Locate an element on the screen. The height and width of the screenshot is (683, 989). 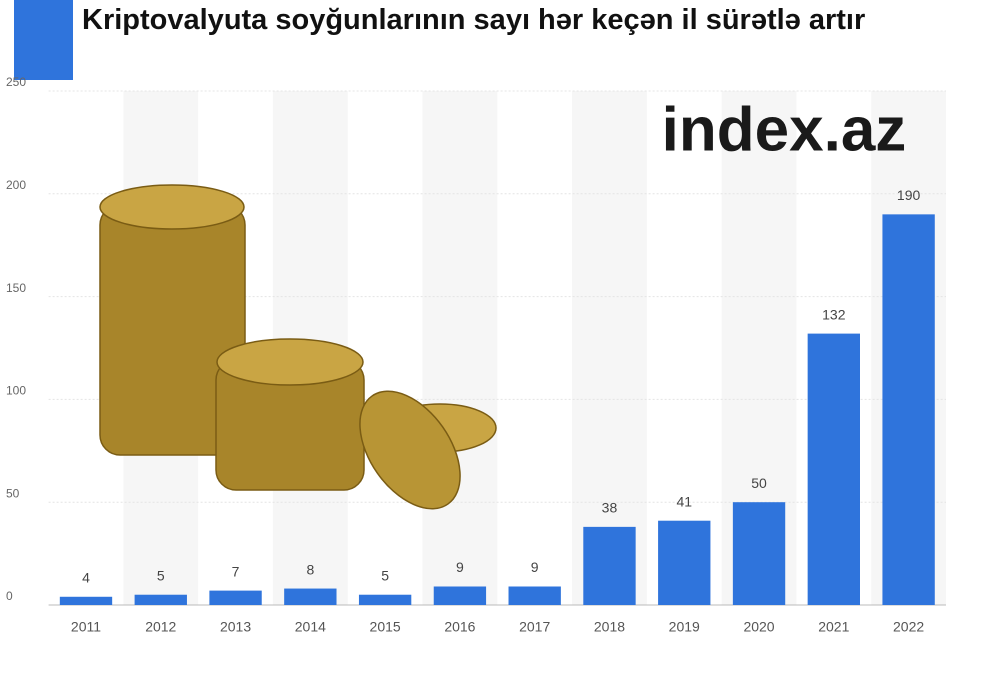
x-tick-label: 2017 is located at coordinates (534, 627).